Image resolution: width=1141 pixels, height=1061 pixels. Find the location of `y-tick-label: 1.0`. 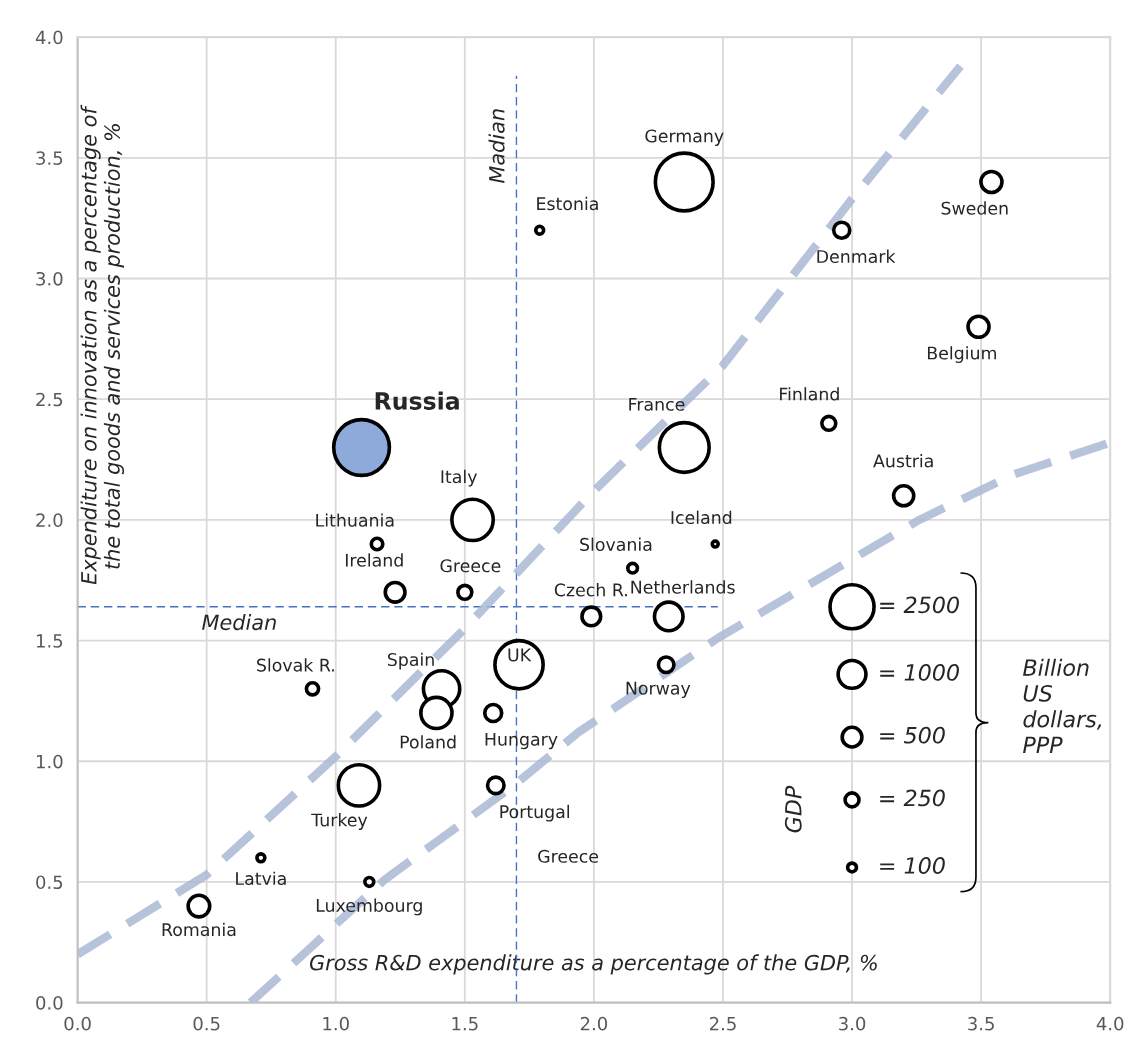

y-tick-label: 1.0 is located at coordinates (49, 761).